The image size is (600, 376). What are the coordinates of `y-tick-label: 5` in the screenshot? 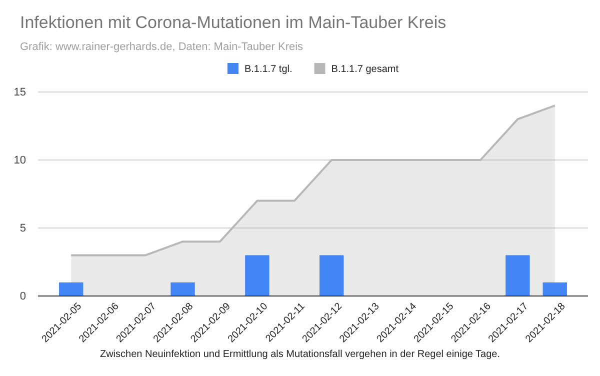 It's located at (23, 228).